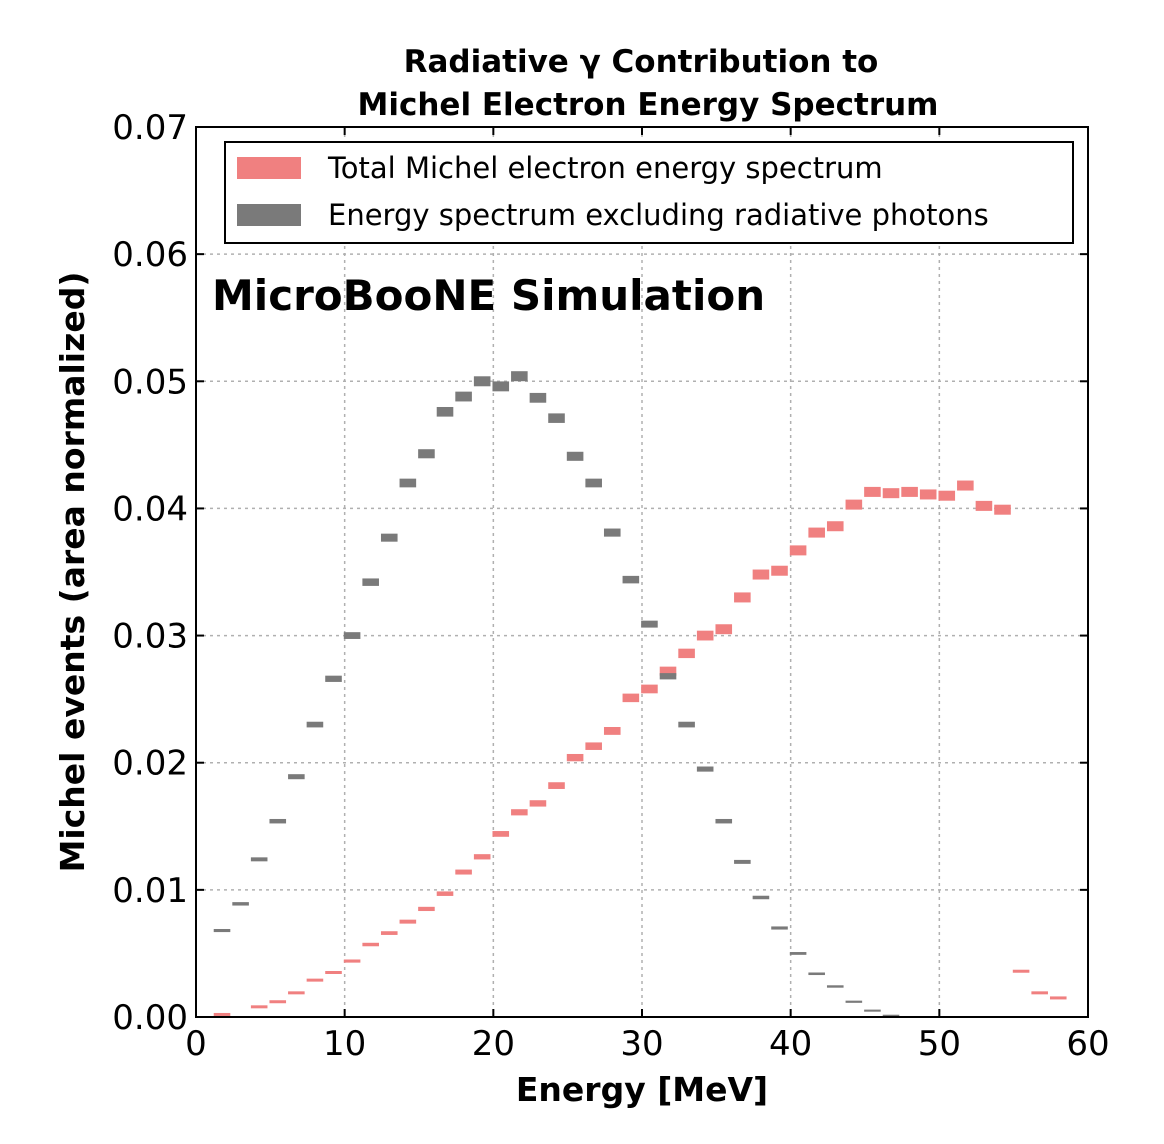 The height and width of the screenshot is (1144, 1164). I want to click on x-tick-label: 40, so click(790, 1044).